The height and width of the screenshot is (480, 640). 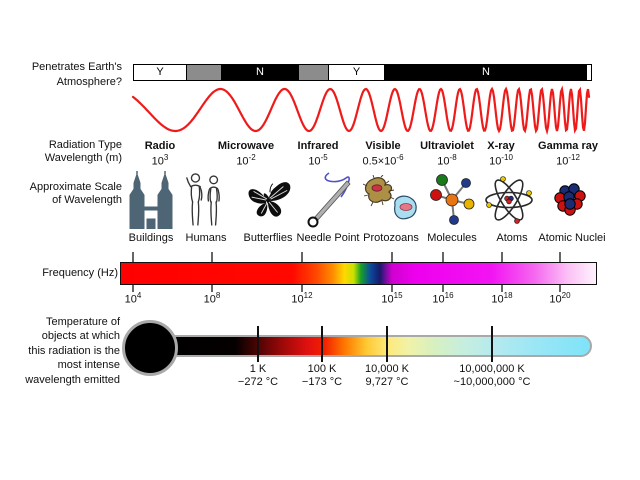 I want to click on temperature-celsius-label: 9,727 °C, so click(x=387, y=382).